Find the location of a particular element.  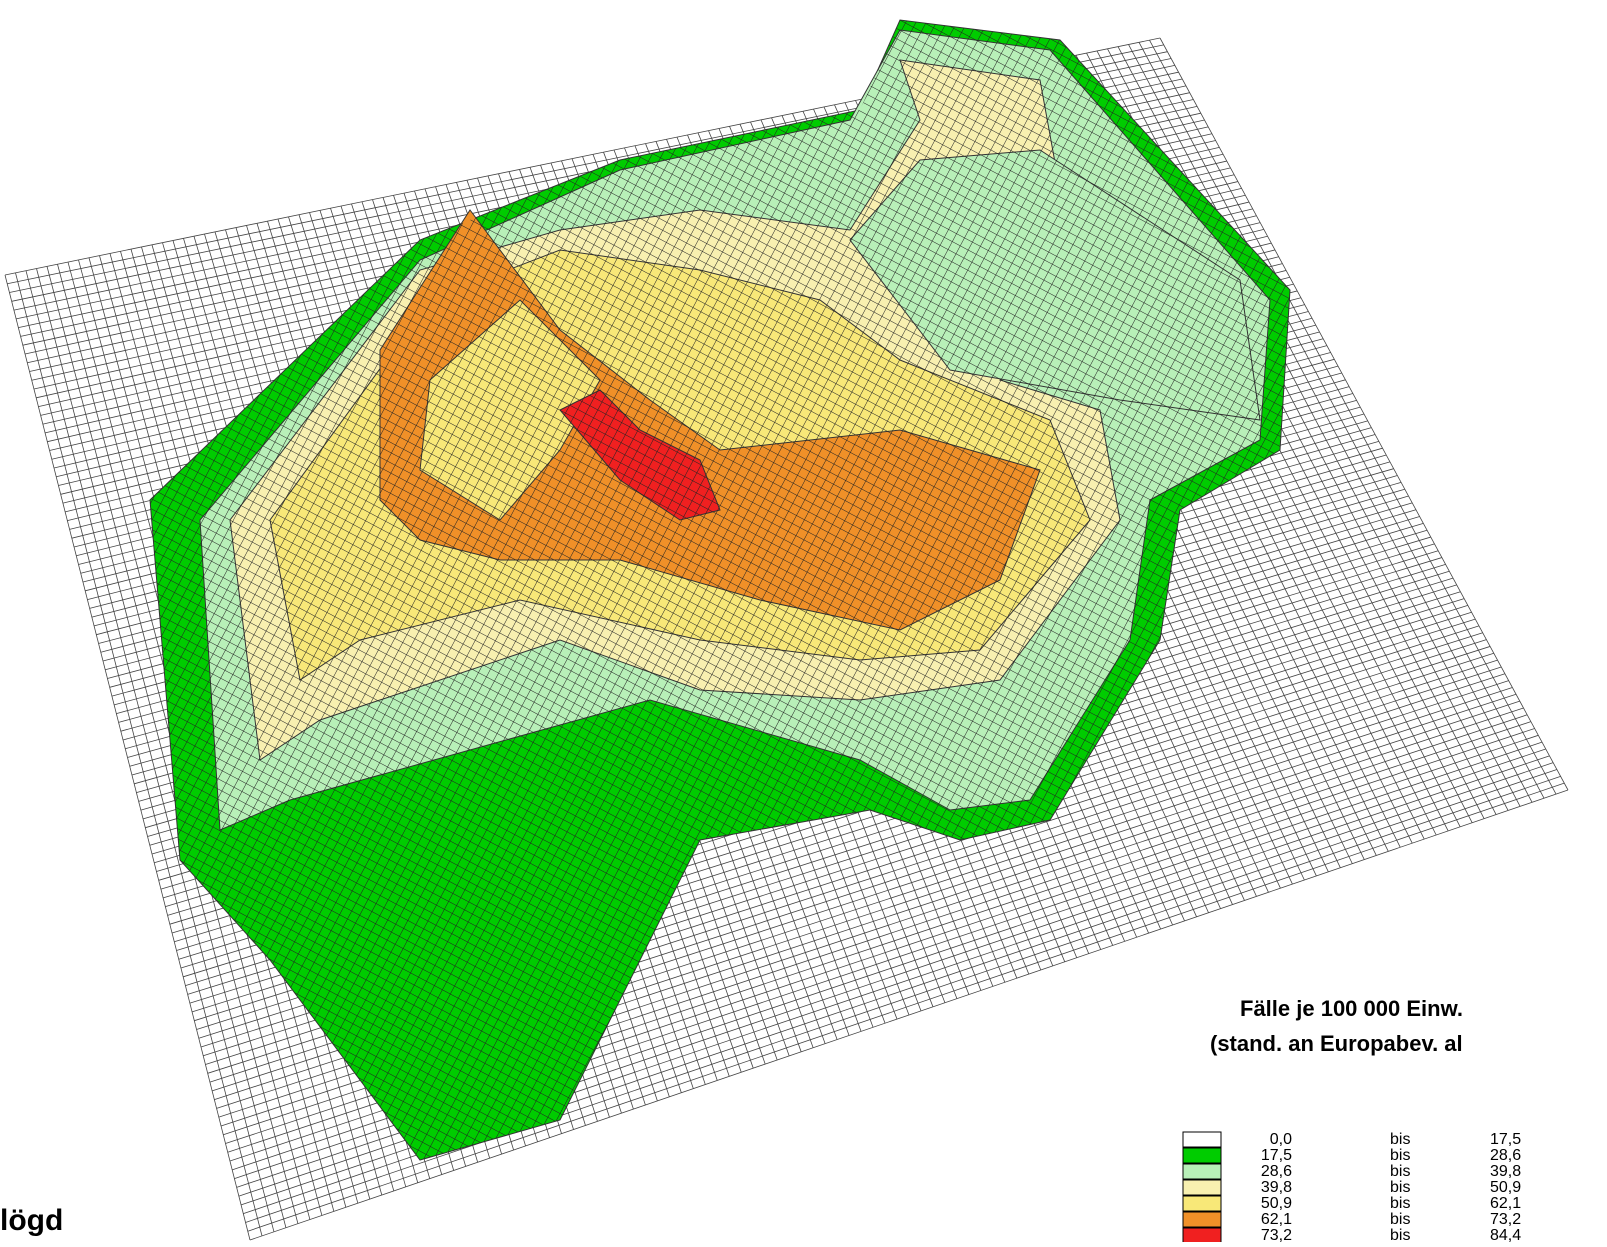

legend-from: 62,1 is located at coordinates (1276, 1219).